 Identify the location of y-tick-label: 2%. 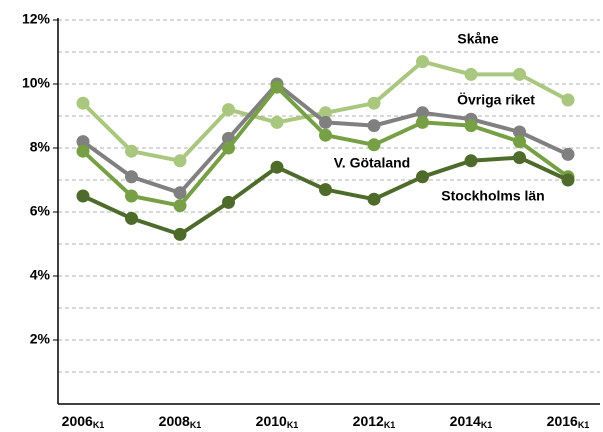
(40, 339).